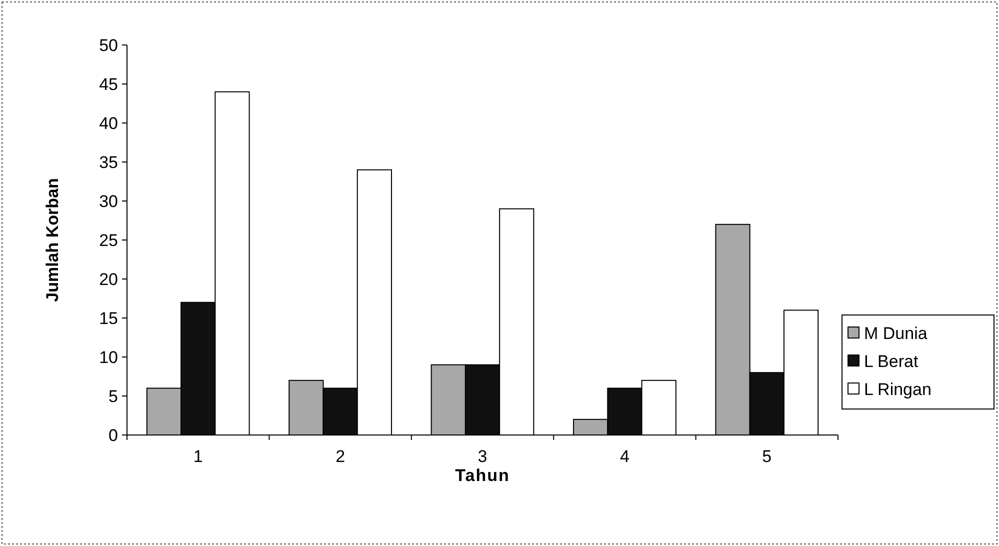 The width and height of the screenshot is (999, 546). I want to click on y-tick-label: 35, so click(108, 162).